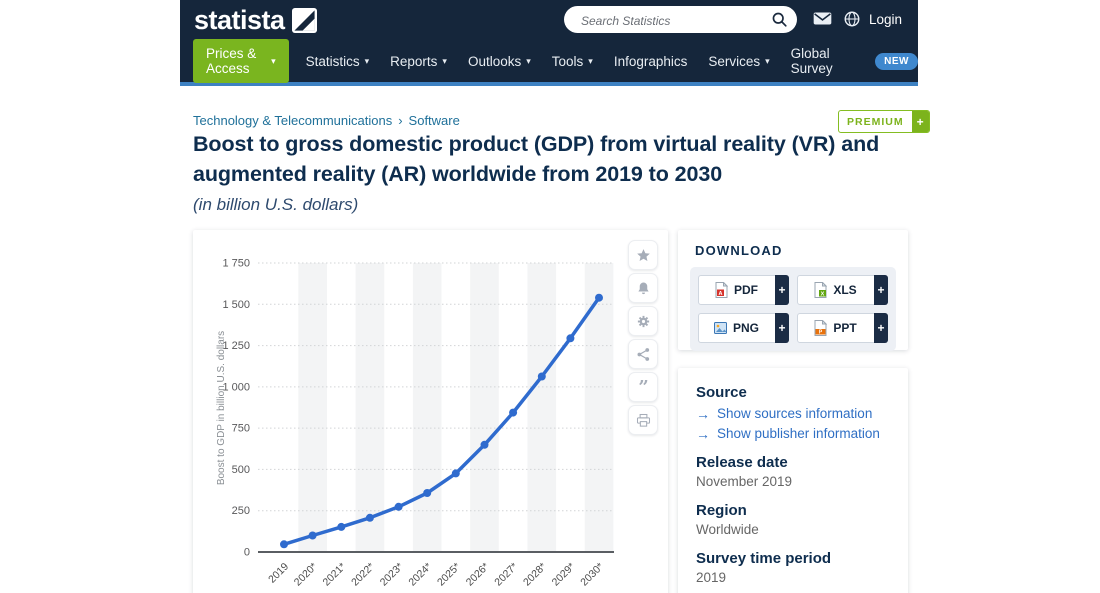  What do you see at coordinates (284, 544) in the screenshot?
I see `data-point-2019` at bounding box center [284, 544].